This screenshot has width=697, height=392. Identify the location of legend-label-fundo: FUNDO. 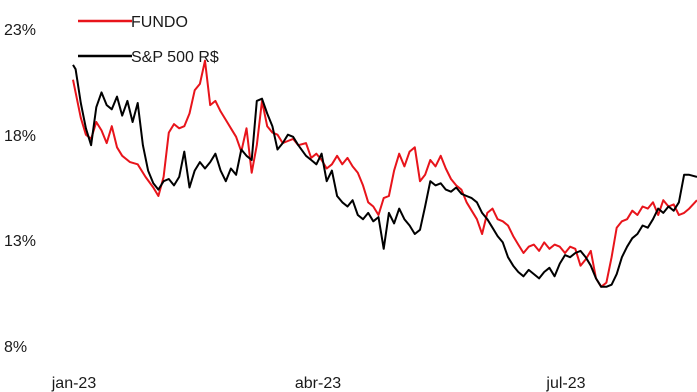
(159, 22).